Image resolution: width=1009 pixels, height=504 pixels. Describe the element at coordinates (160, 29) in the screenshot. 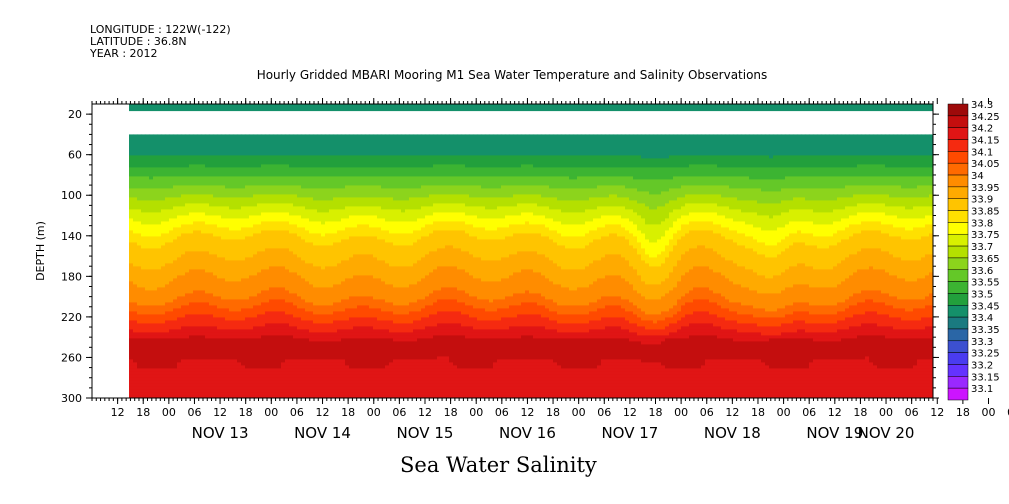

I see `longitude-label: LONGITUDE : 122W(-122)` at that location.